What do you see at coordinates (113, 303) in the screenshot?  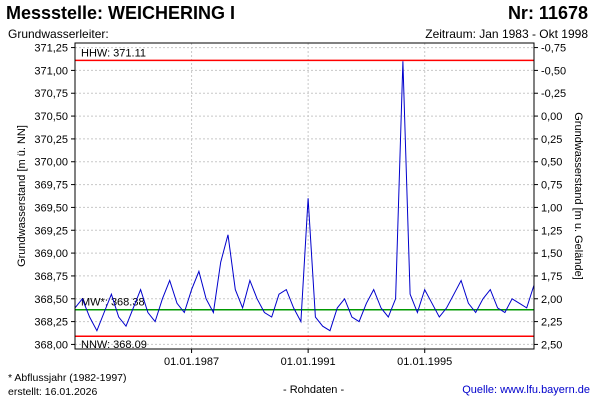 I see `reference-line-label: MW*: 368.38` at bounding box center [113, 303].